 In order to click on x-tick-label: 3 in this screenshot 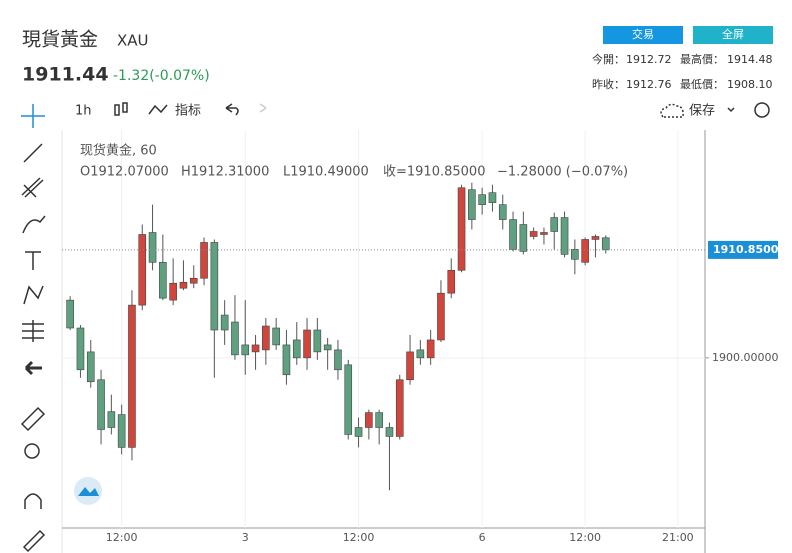, I will do `click(245, 537)`.